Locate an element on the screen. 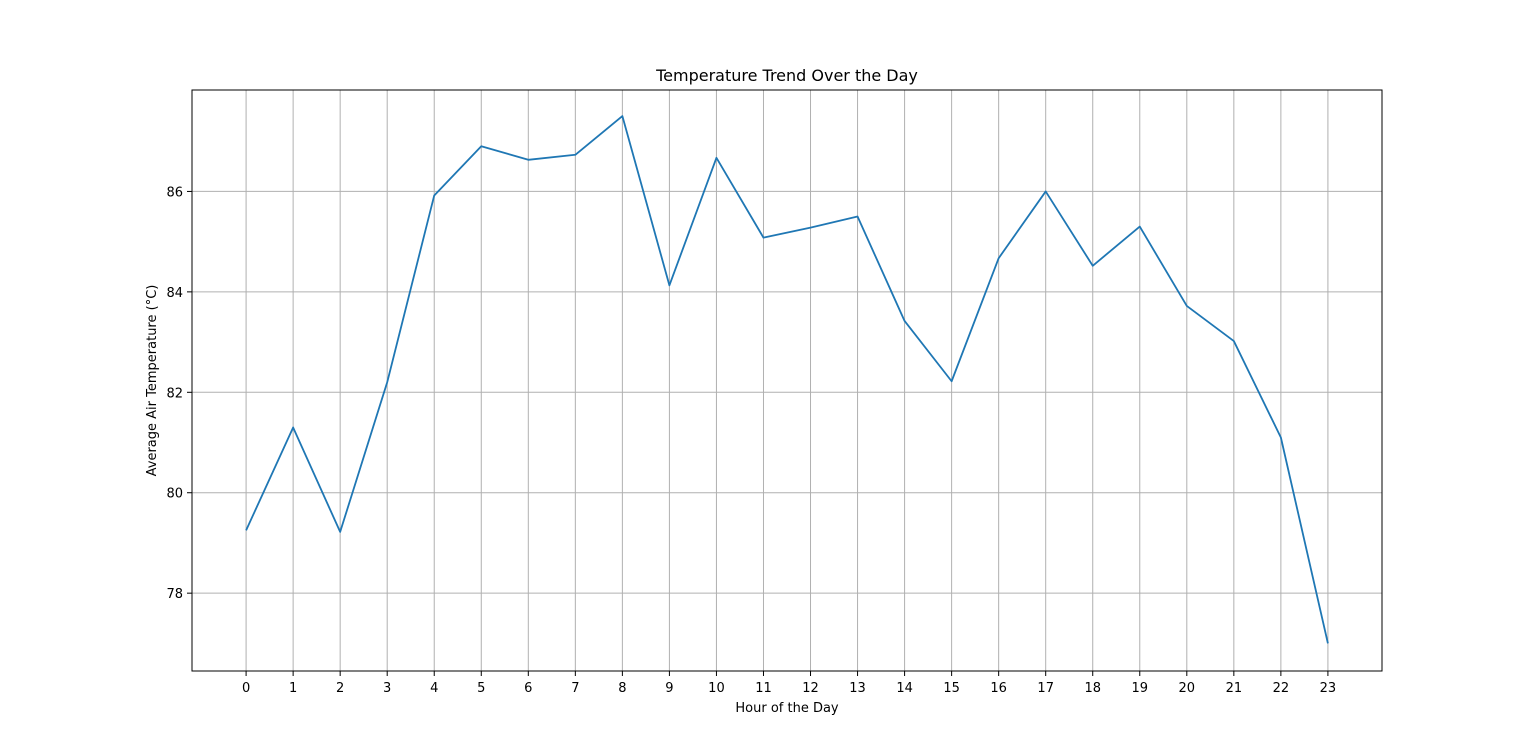  x-tick-label: 6 is located at coordinates (528, 688).